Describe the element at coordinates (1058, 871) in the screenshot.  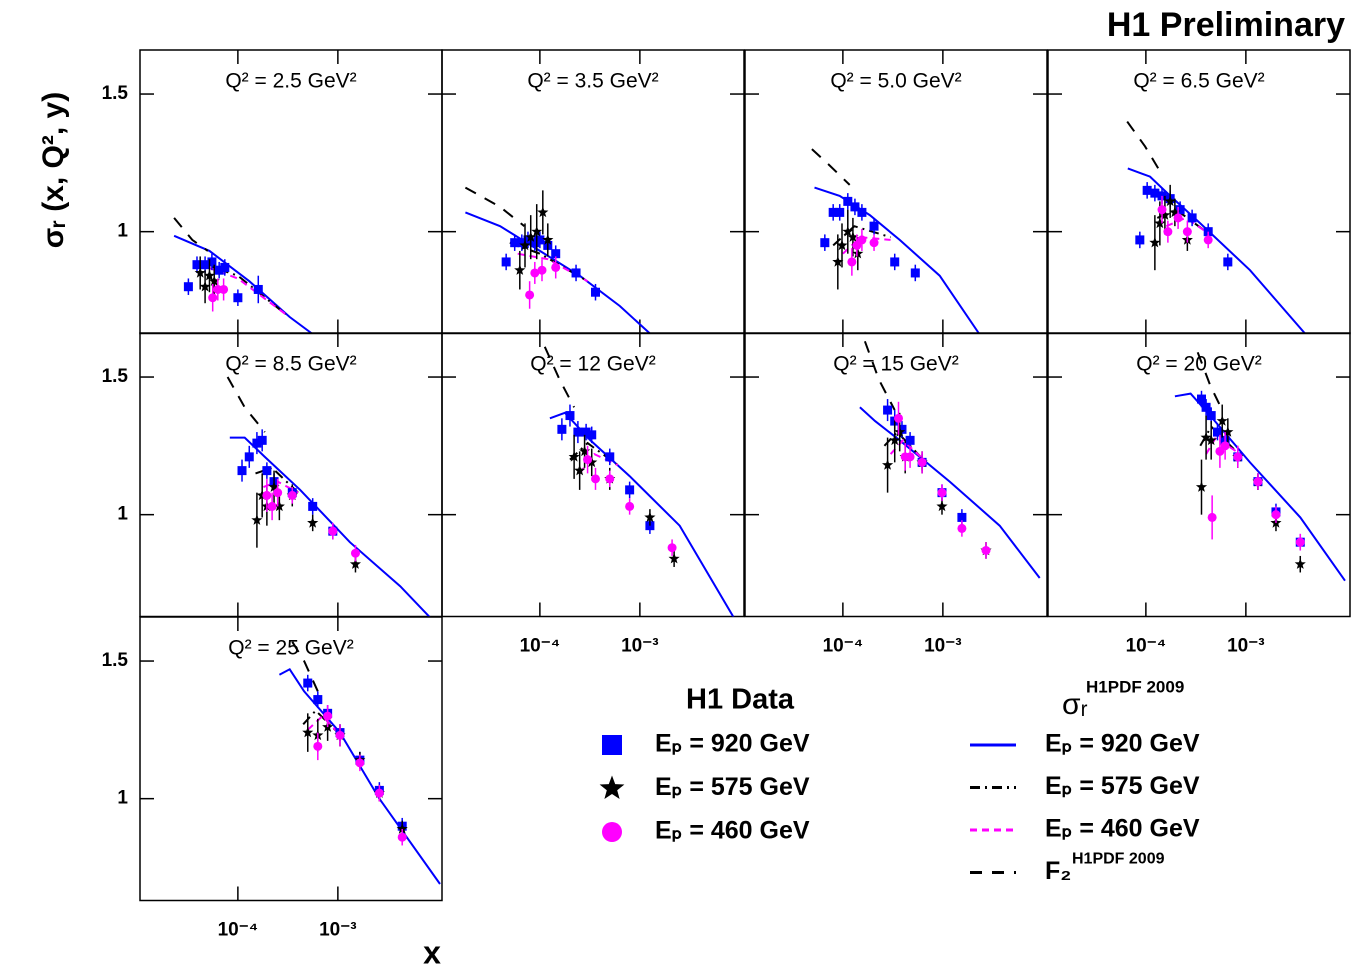
I see `legend-label: F₂` at that location.